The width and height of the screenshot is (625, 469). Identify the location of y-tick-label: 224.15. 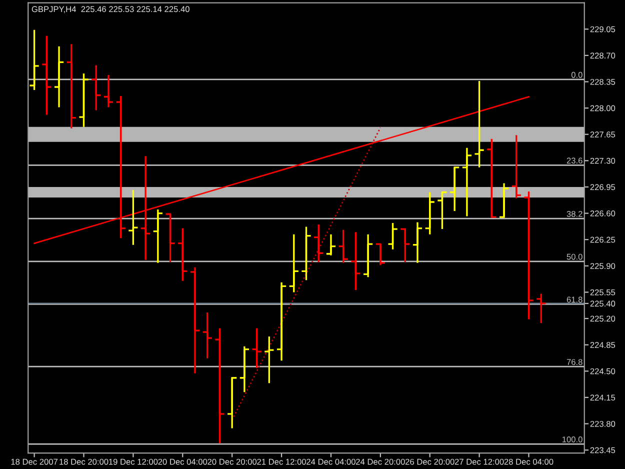
(603, 397).